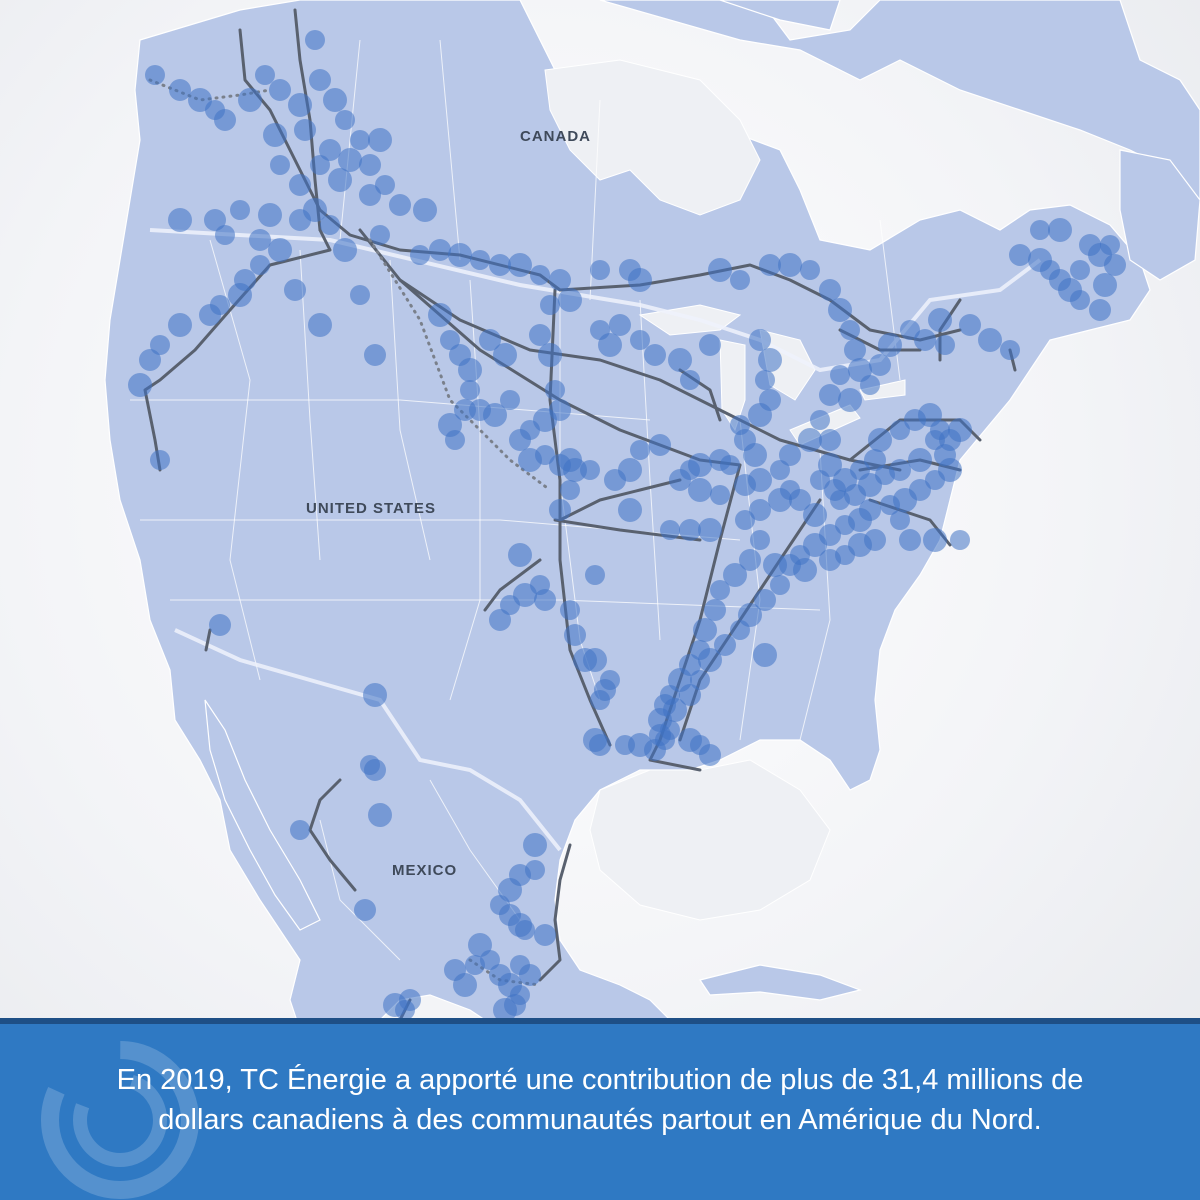 The height and width of the screenshot is (1200, 1200). Describe the element at coordinates (781, 982) in the screenshot. I see `cuba` at that location.